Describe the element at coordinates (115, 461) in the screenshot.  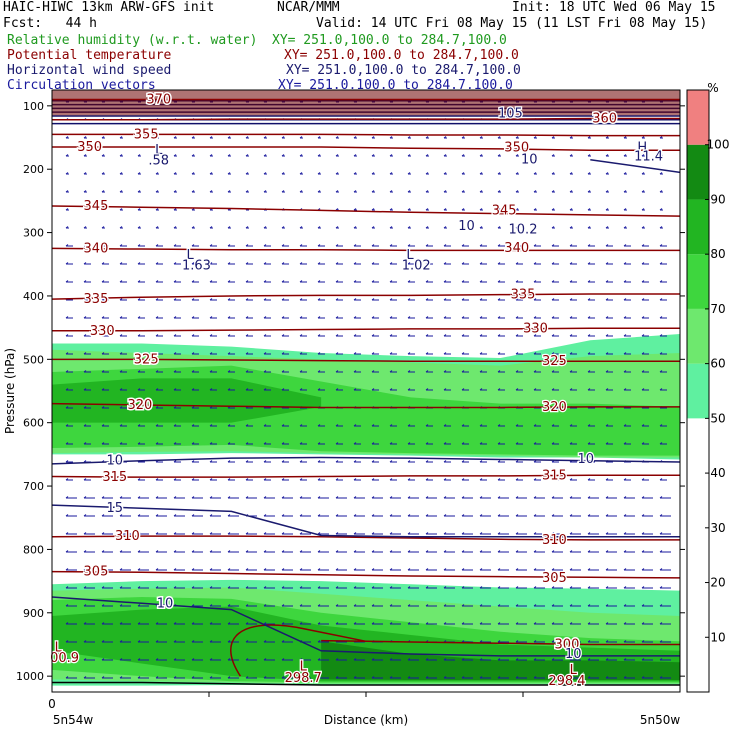
I see `wind-label-0: 10` at that location.